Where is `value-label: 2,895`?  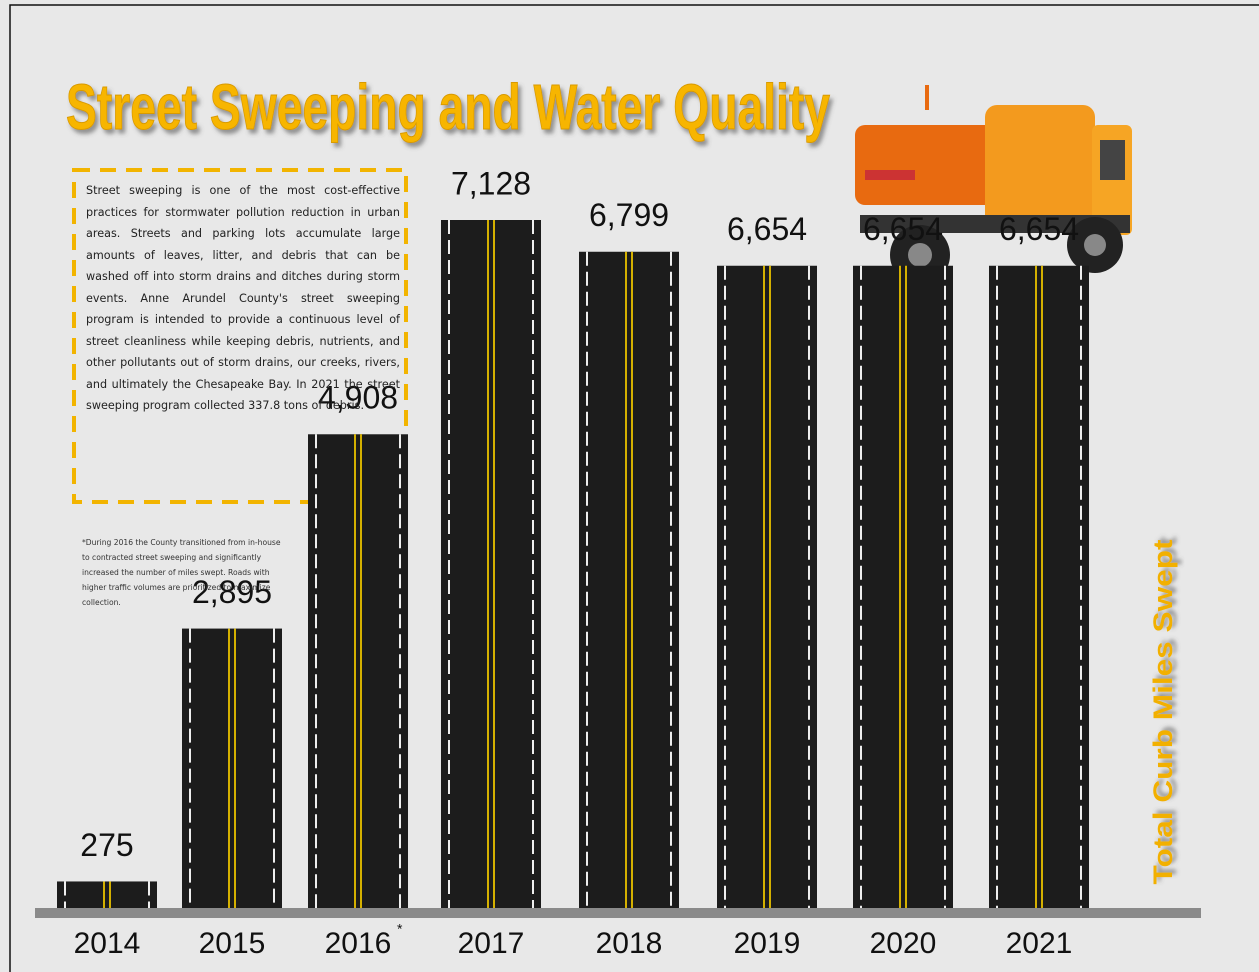
value-label: 2,895 is located at coordinates (232, 592).